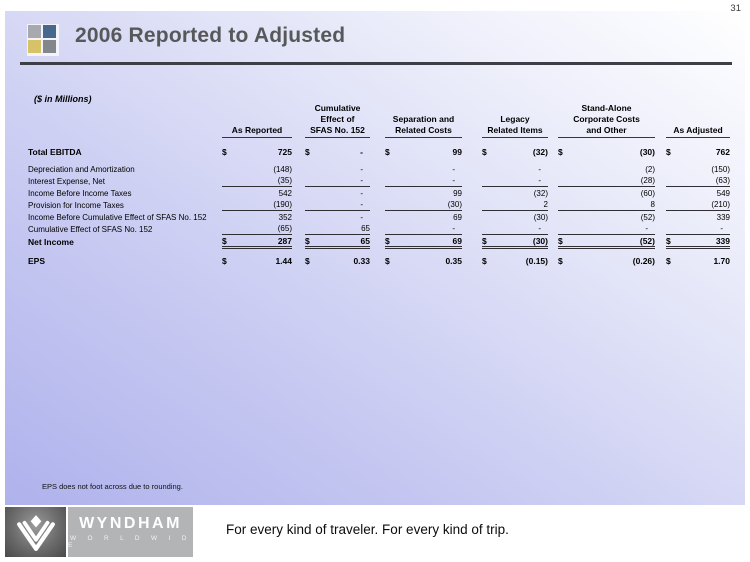 The width and height of the screenshot is (750, 562). I want to click on cell-value: 1.44, so click(283, 260).